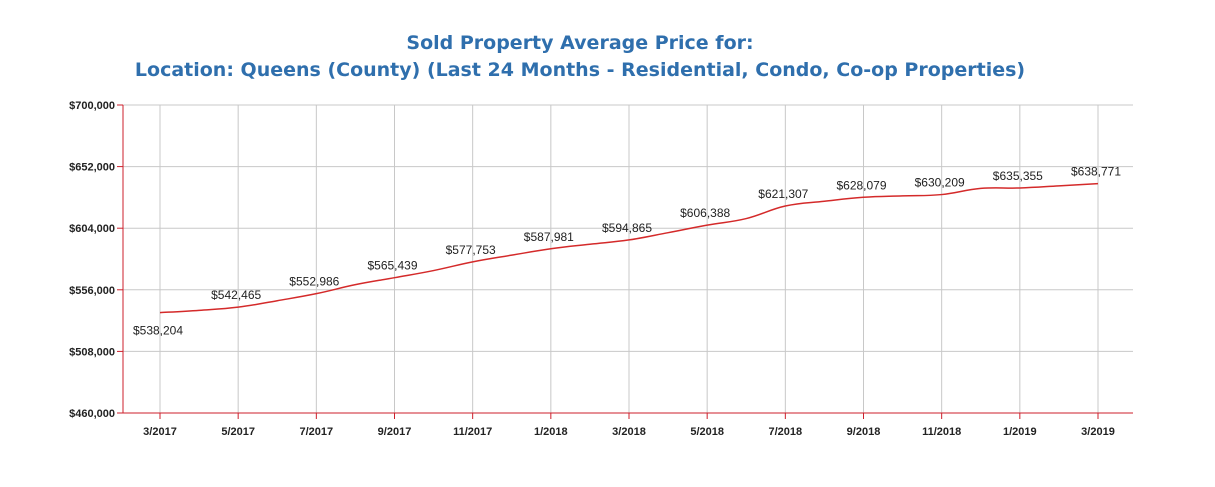 This screenshot has width=1215, height=487. Describe the element at coordinates (941, 432) in the screenshot. I see `x-tick-label: 11/2018` at that location.